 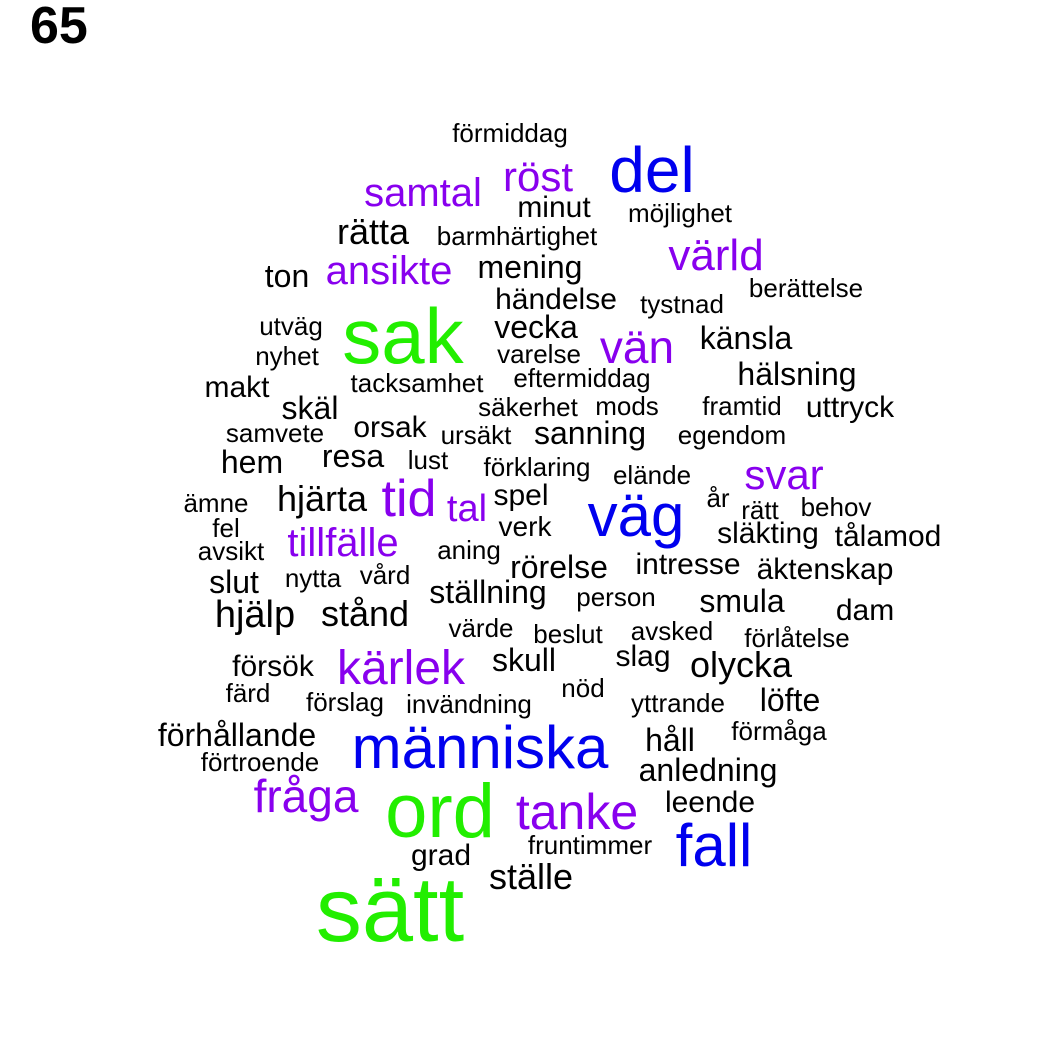 What do you see at coordinates (385, 575) in the screenshot?
I see `cloud-word-vård: vård` at bounding box center [385, 575].